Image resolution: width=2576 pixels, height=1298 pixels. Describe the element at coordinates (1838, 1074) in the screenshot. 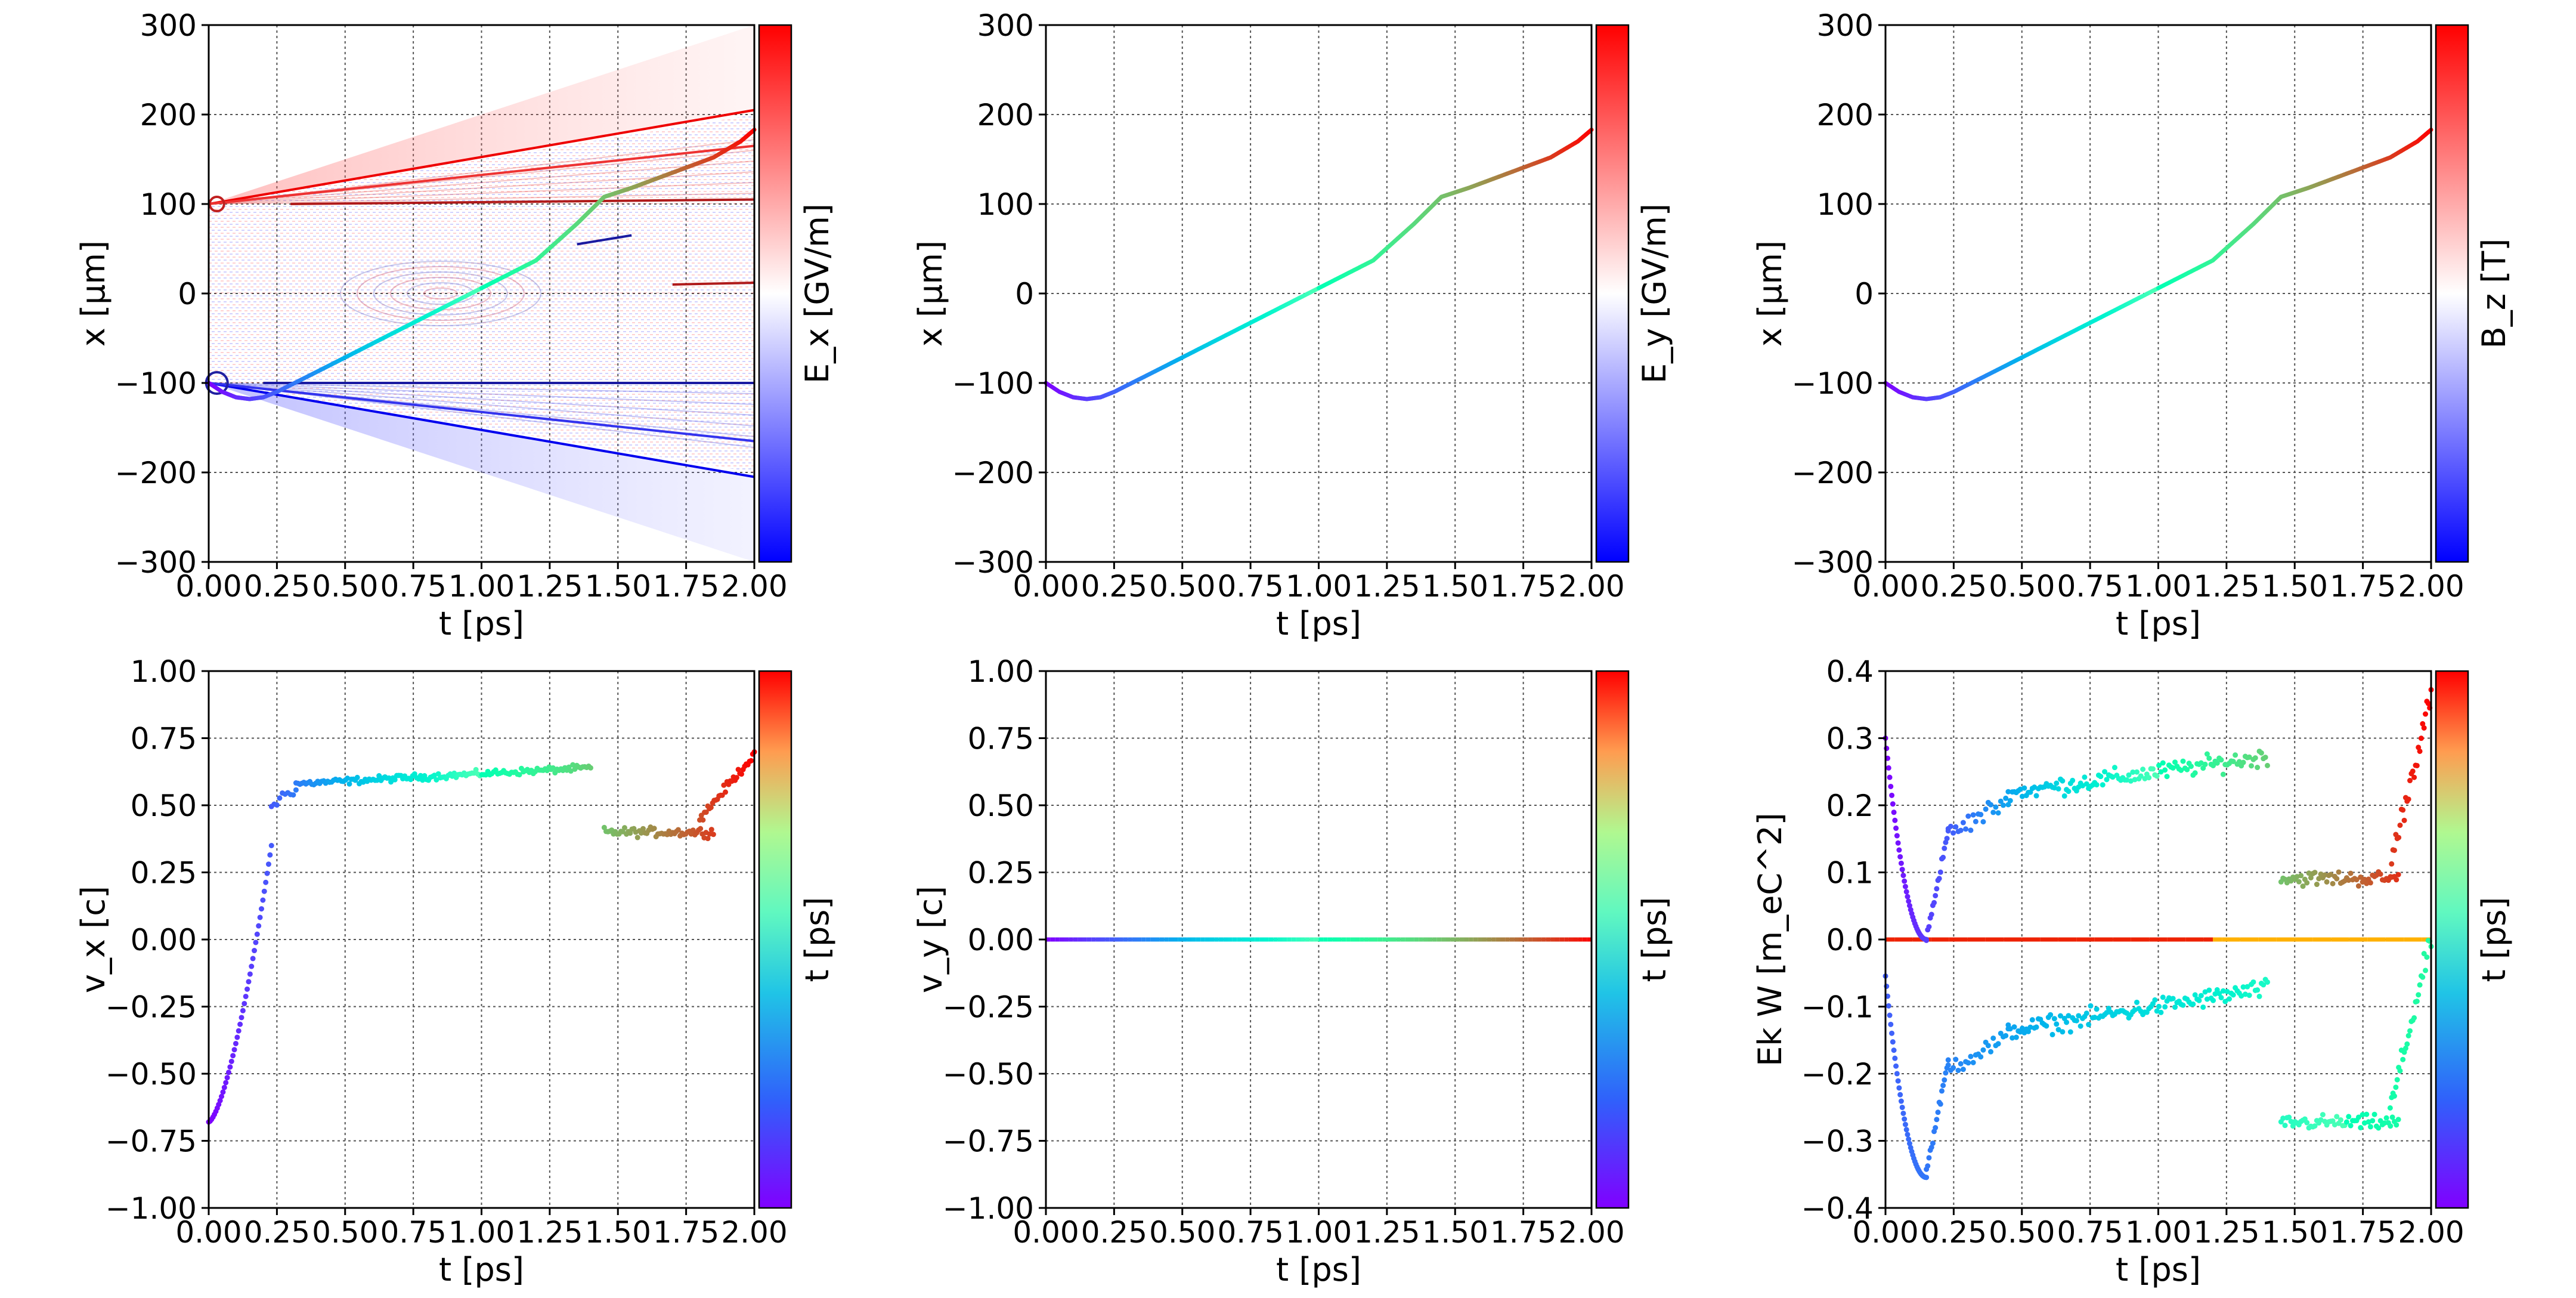

I see `y-tick-label: −0.2` at that location.